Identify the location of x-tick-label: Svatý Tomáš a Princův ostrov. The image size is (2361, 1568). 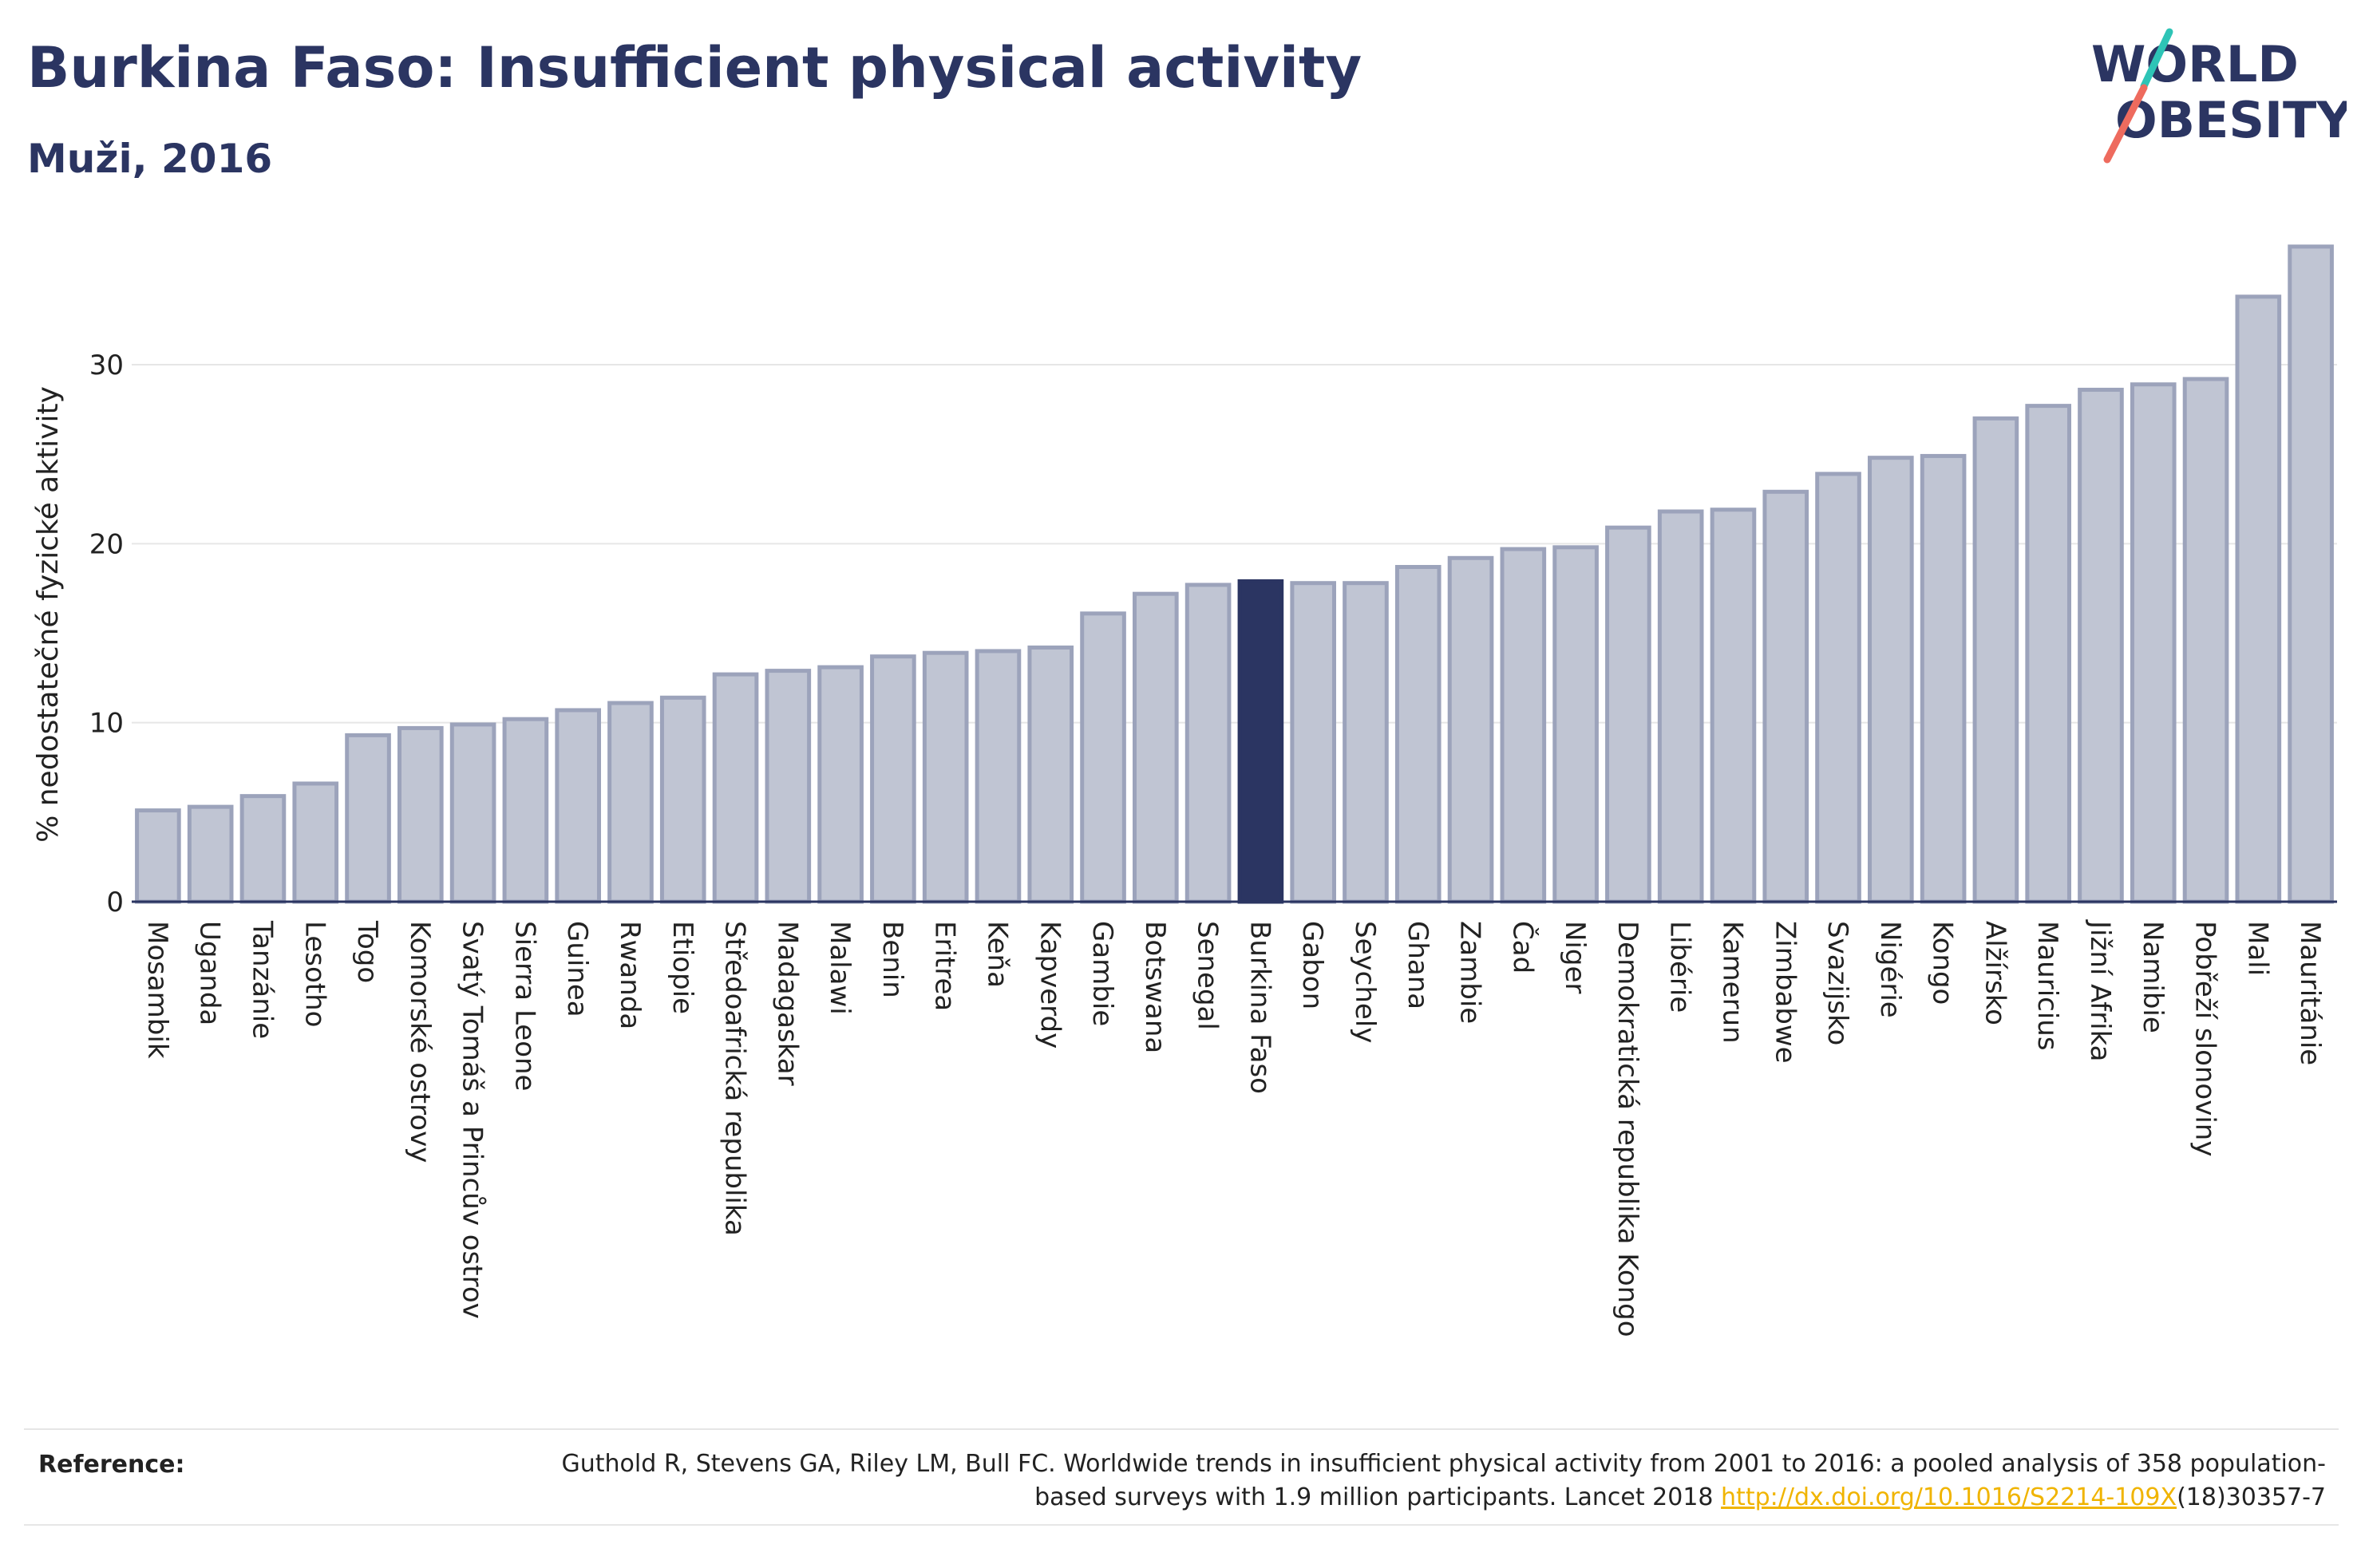
(472, 1120).